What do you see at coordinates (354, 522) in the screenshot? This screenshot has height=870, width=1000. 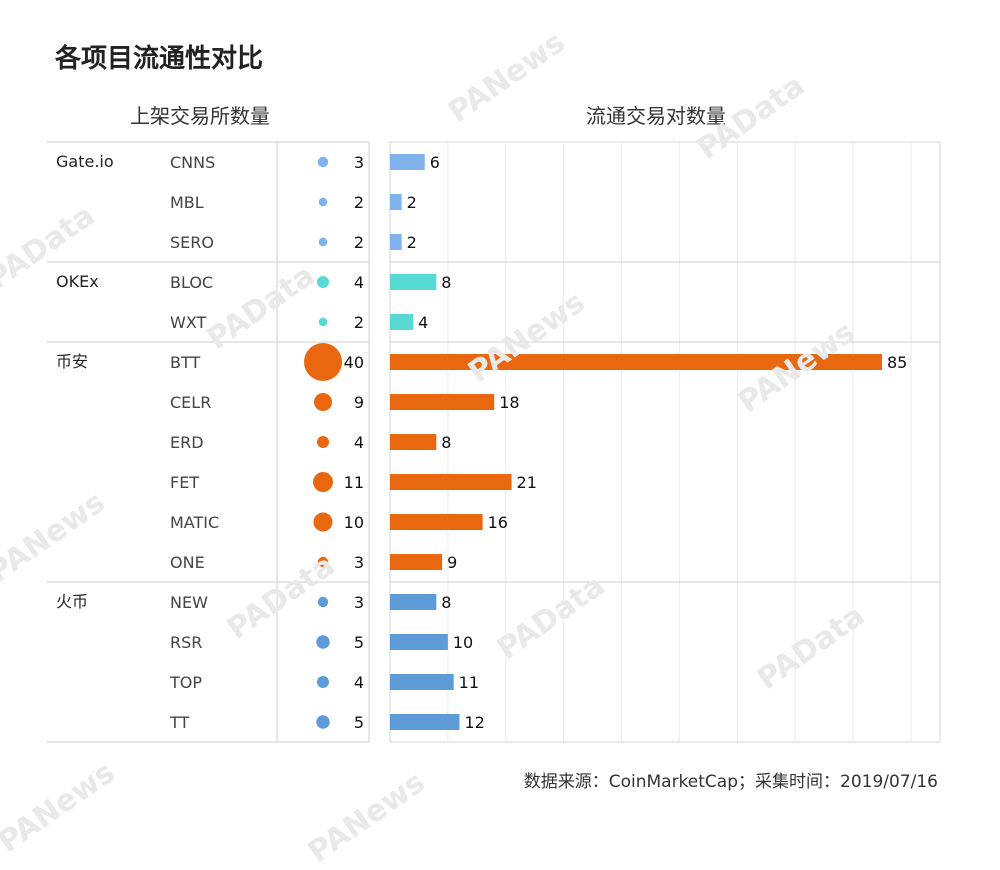 I see `exchange-count-label: 10` at bounding box center [354, 522].